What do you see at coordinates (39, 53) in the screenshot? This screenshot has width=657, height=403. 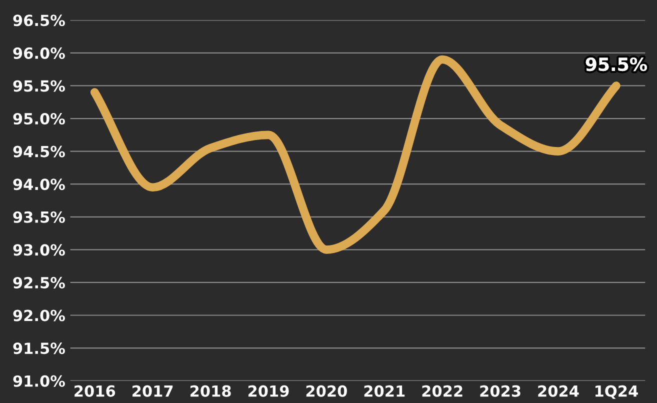 I see `y-tick-label: 96.0%` at bounding box center [39, 53].